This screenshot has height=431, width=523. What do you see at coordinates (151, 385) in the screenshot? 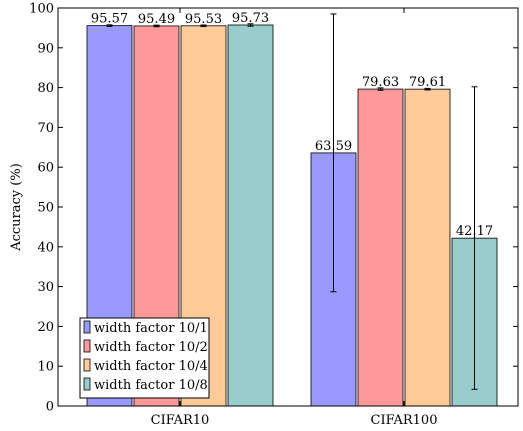
I see `legend-label-3: width factor 10/8` at bounding box center [151, 385].